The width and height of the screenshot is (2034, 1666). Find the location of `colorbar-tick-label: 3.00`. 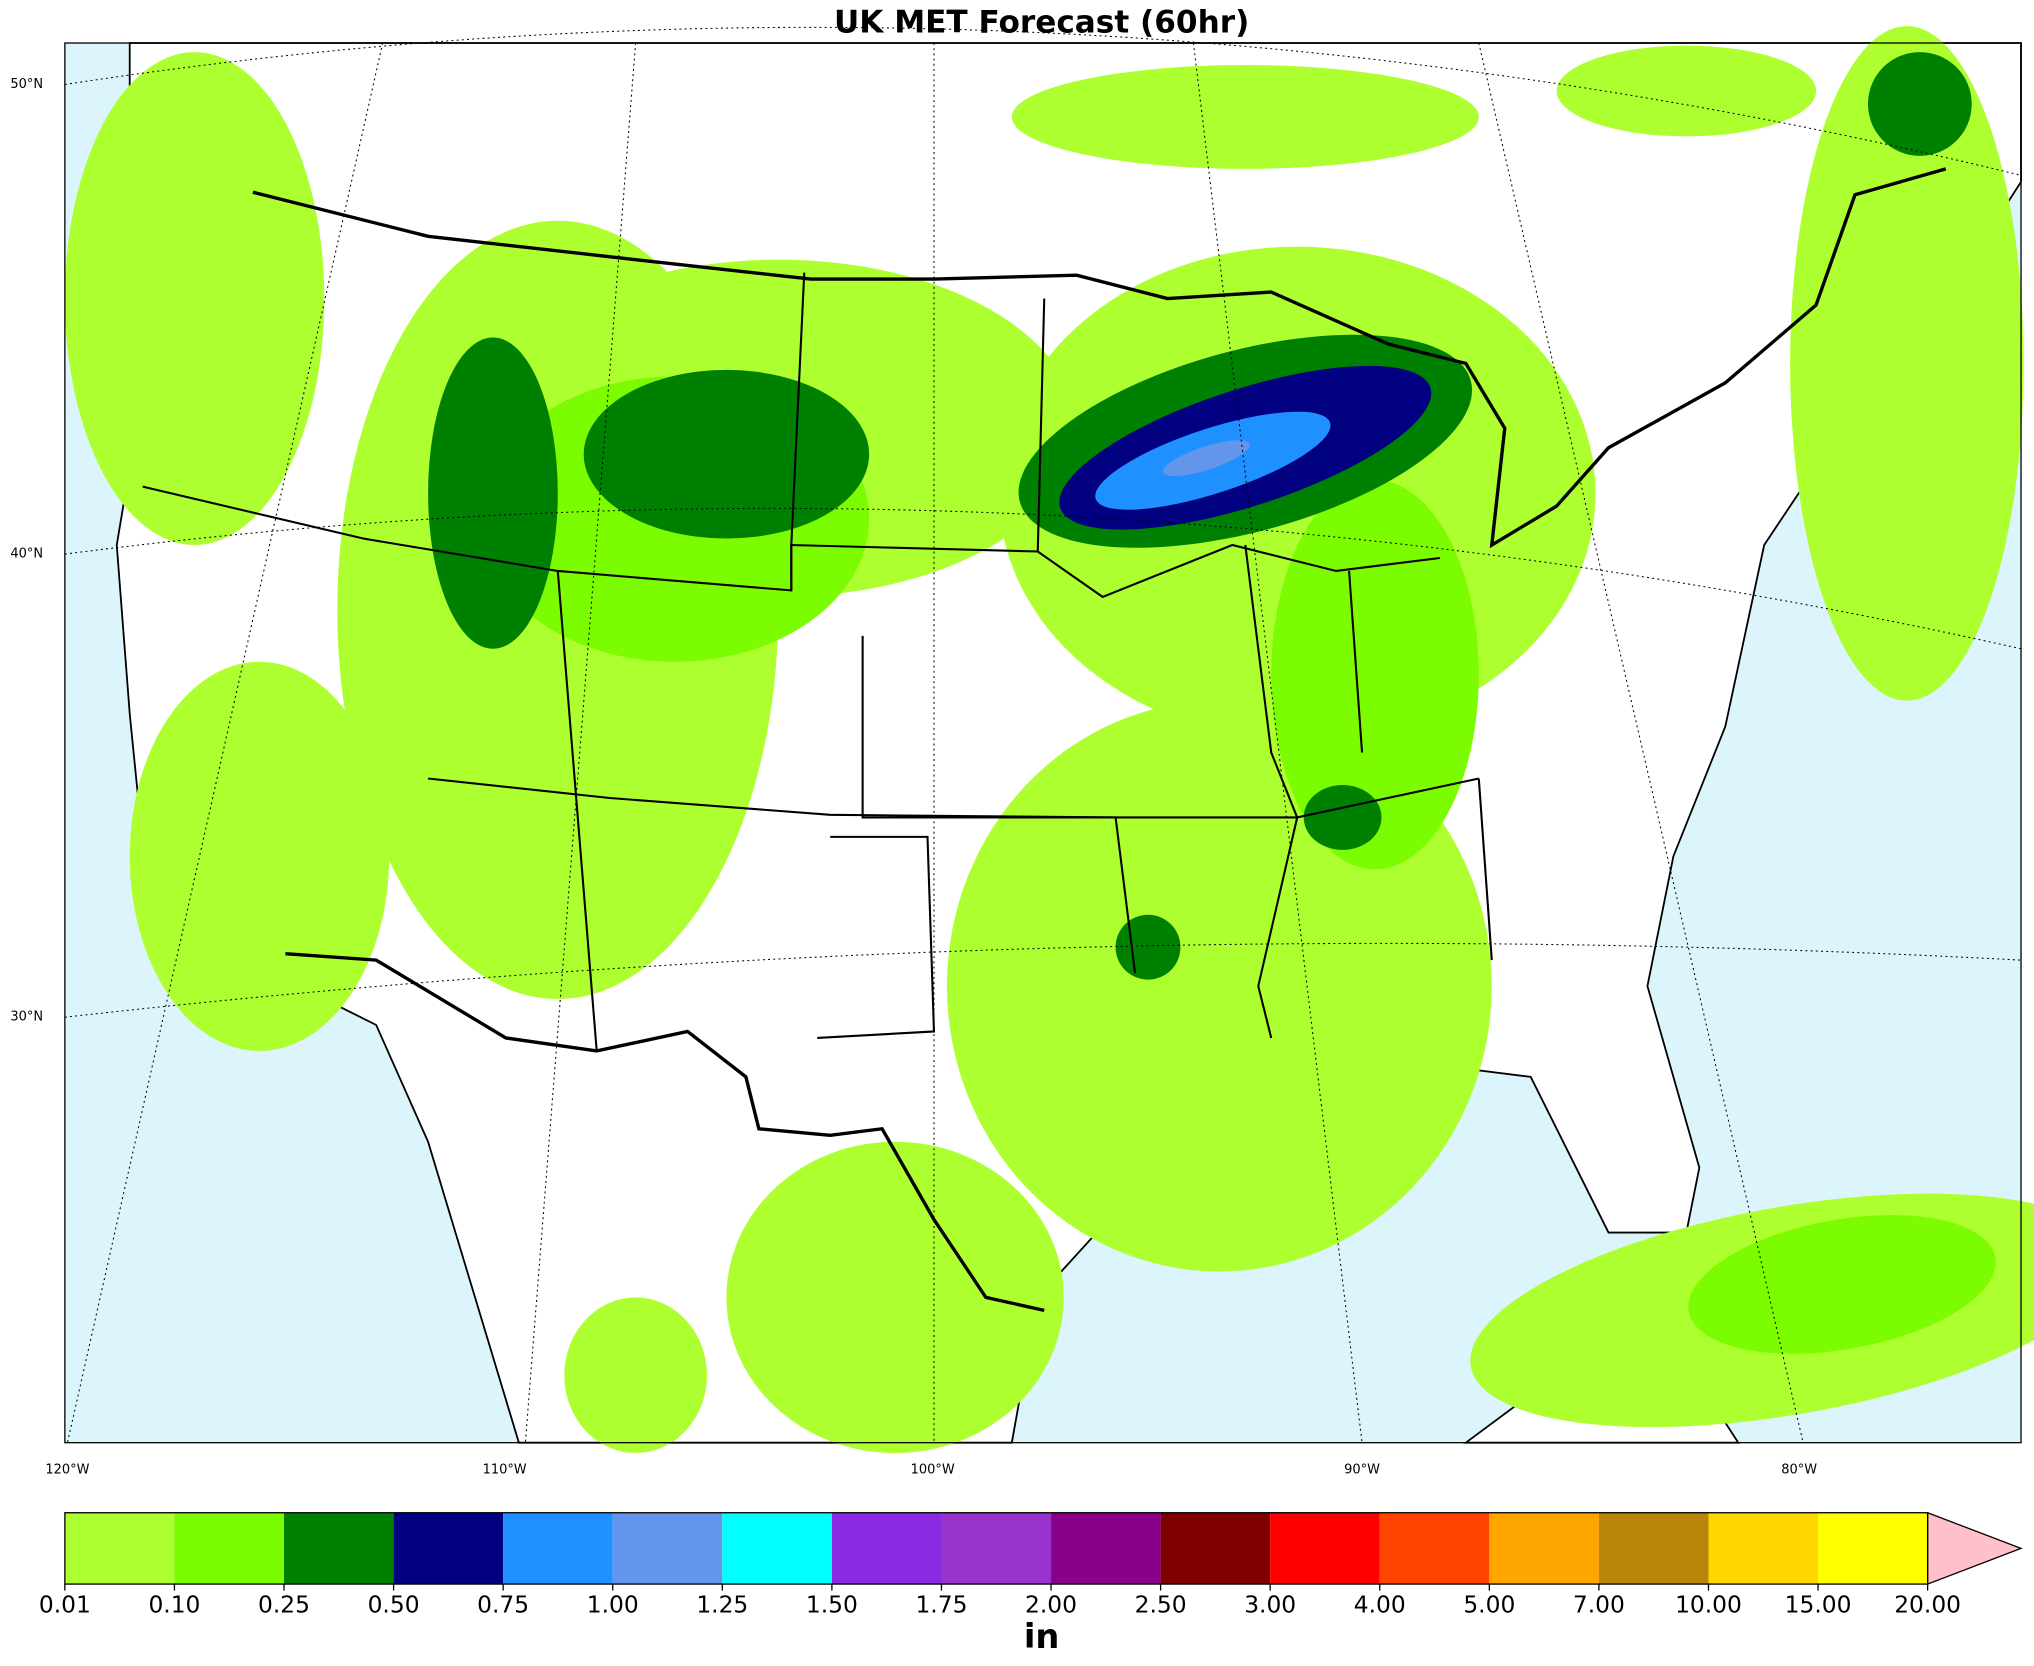

colorbar-tick-label: 3.00 is located at coordinates (1270, 1605).